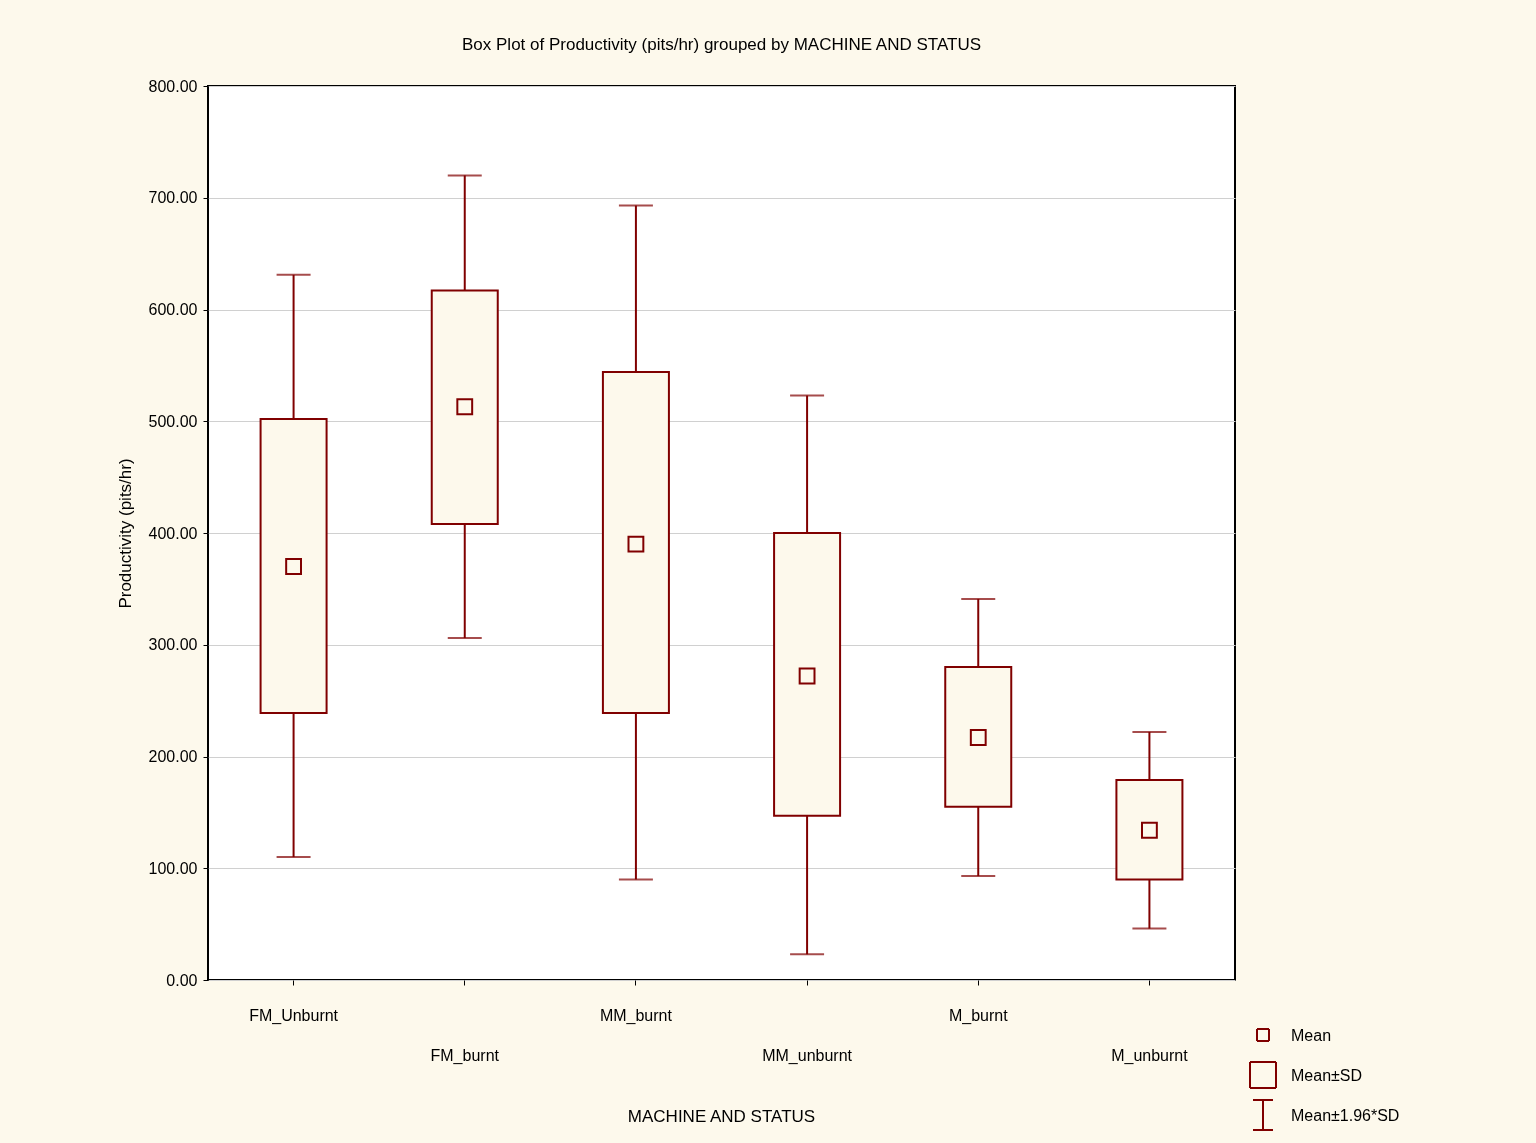 The image size is (1536, 1143). I want to click on x-tick-label: M_burnt, so click(978, 1016).